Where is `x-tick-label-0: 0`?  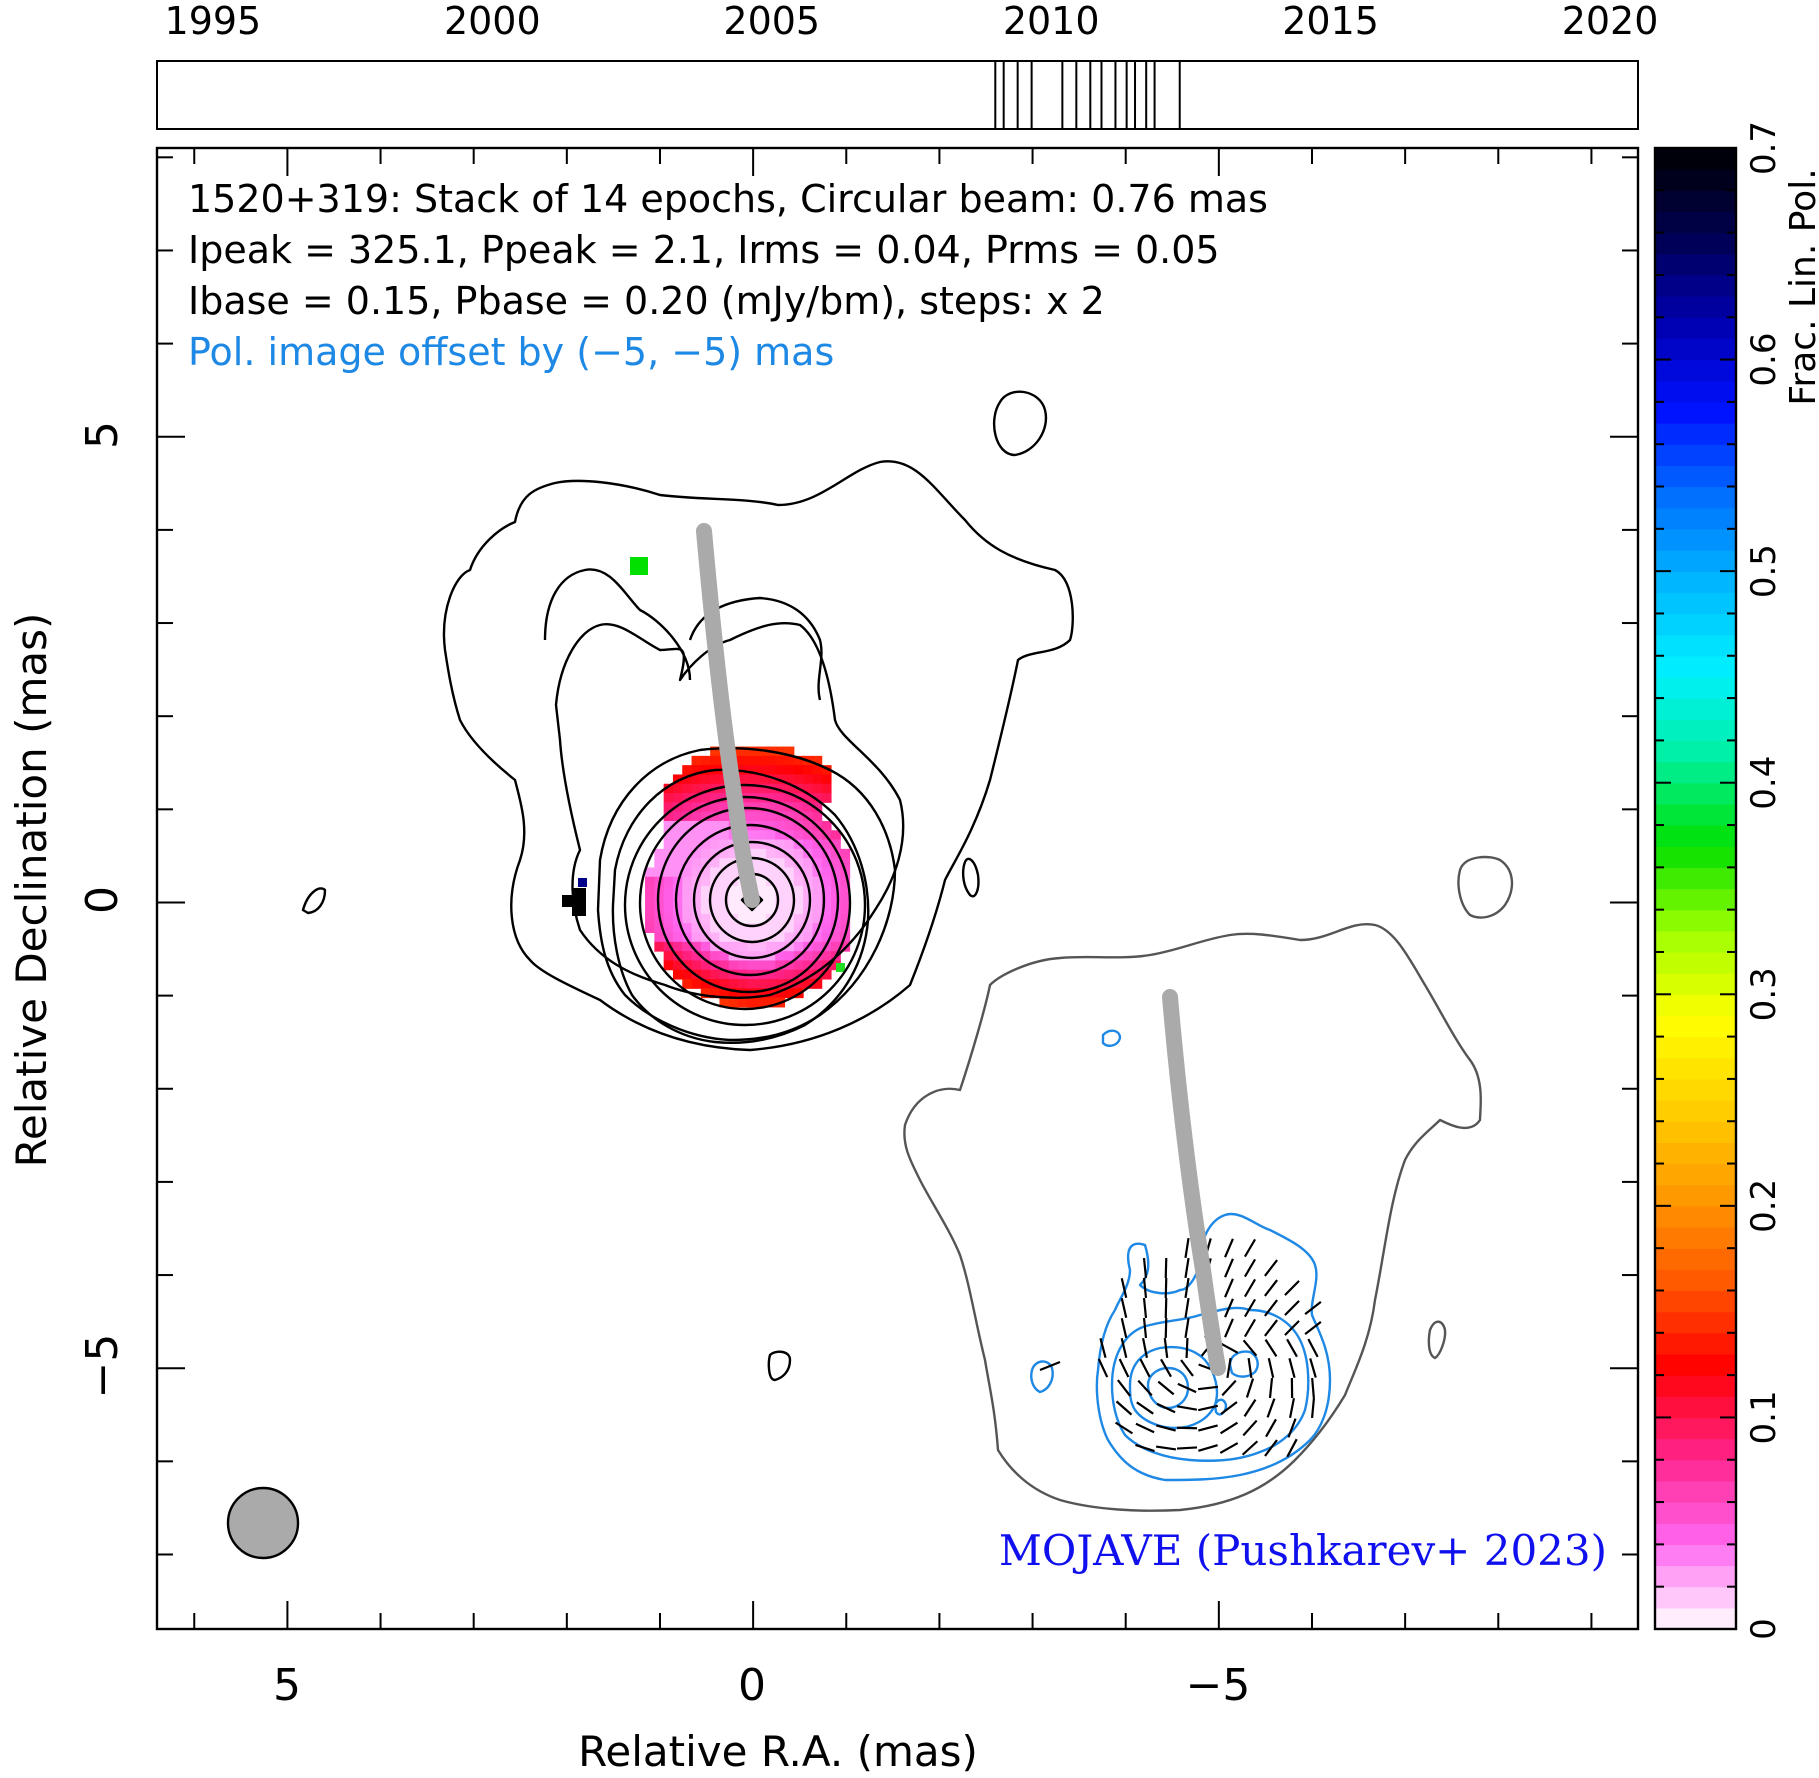 x-tick-label-0: 0 is located at coordinates (752, 1685).